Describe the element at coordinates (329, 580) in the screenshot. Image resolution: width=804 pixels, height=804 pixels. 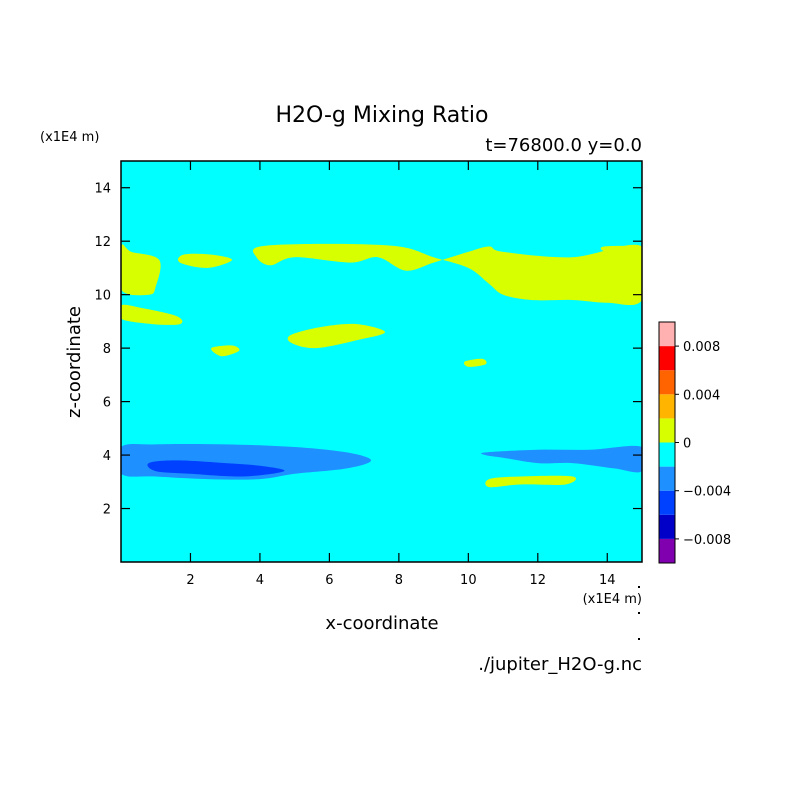
I see `x-tick-label: 6` at that location.